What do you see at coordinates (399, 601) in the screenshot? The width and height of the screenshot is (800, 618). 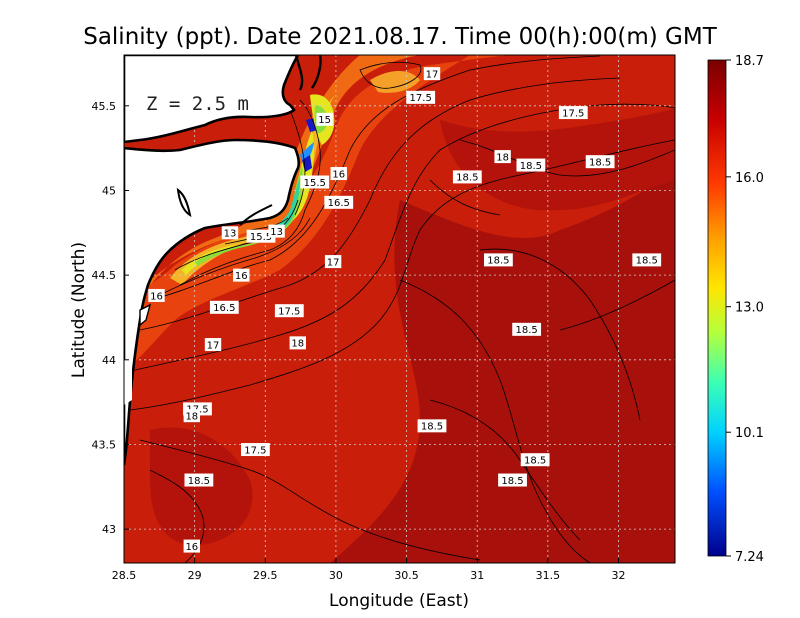 I see `x-axis-label: Longitude (East)` at bounding box center [399, 601].